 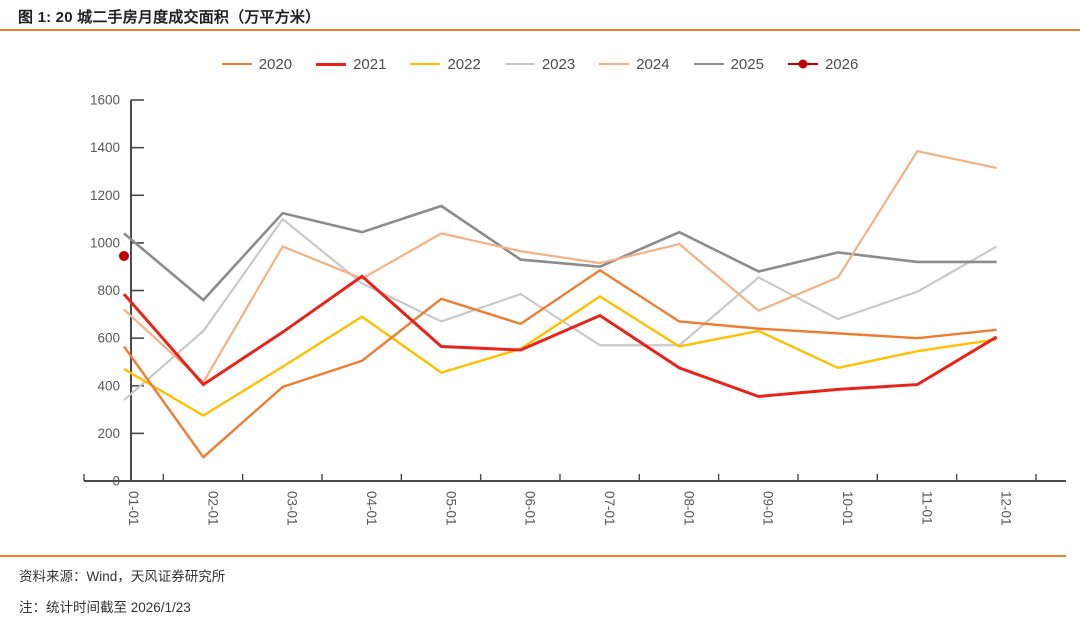 What do you see at coordinates (292, 508) in the screenshot?
I see `x-axis-tick-label: 03-01` at bounding box center [292, 508].